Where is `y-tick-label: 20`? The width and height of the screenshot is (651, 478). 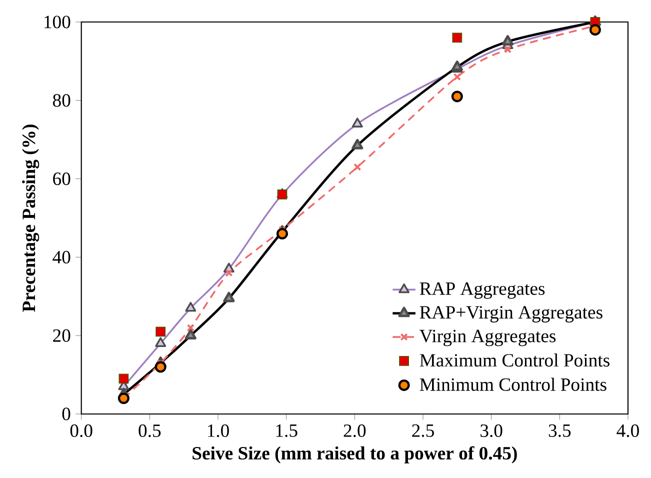
y-tick-label: 20 is located at coordinates (61, 335).